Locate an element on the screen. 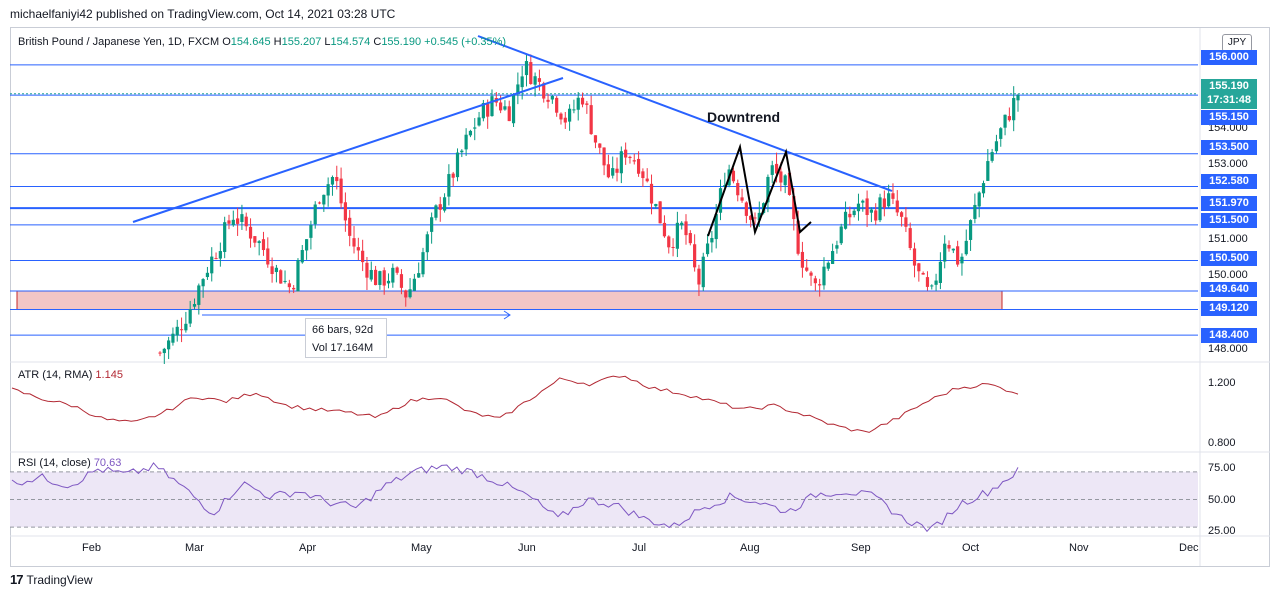 The height and width of the screenshot is (598, 1280). price-tick: 154.000 is located at coordinates (1228, 128).